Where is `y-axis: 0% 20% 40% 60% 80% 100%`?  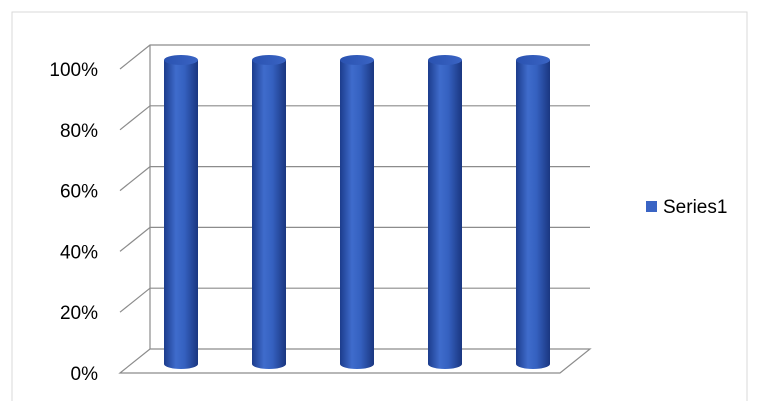
y-axis: 0% 20% 40% 60% 80% 100% is located at coordinates (73, 222).